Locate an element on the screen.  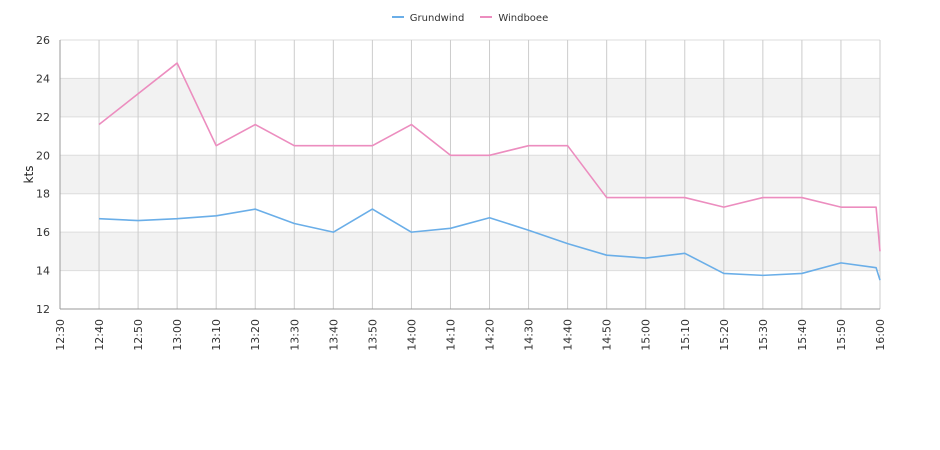
y-tick-label-12: 12 is located at coordinates (43, 309).